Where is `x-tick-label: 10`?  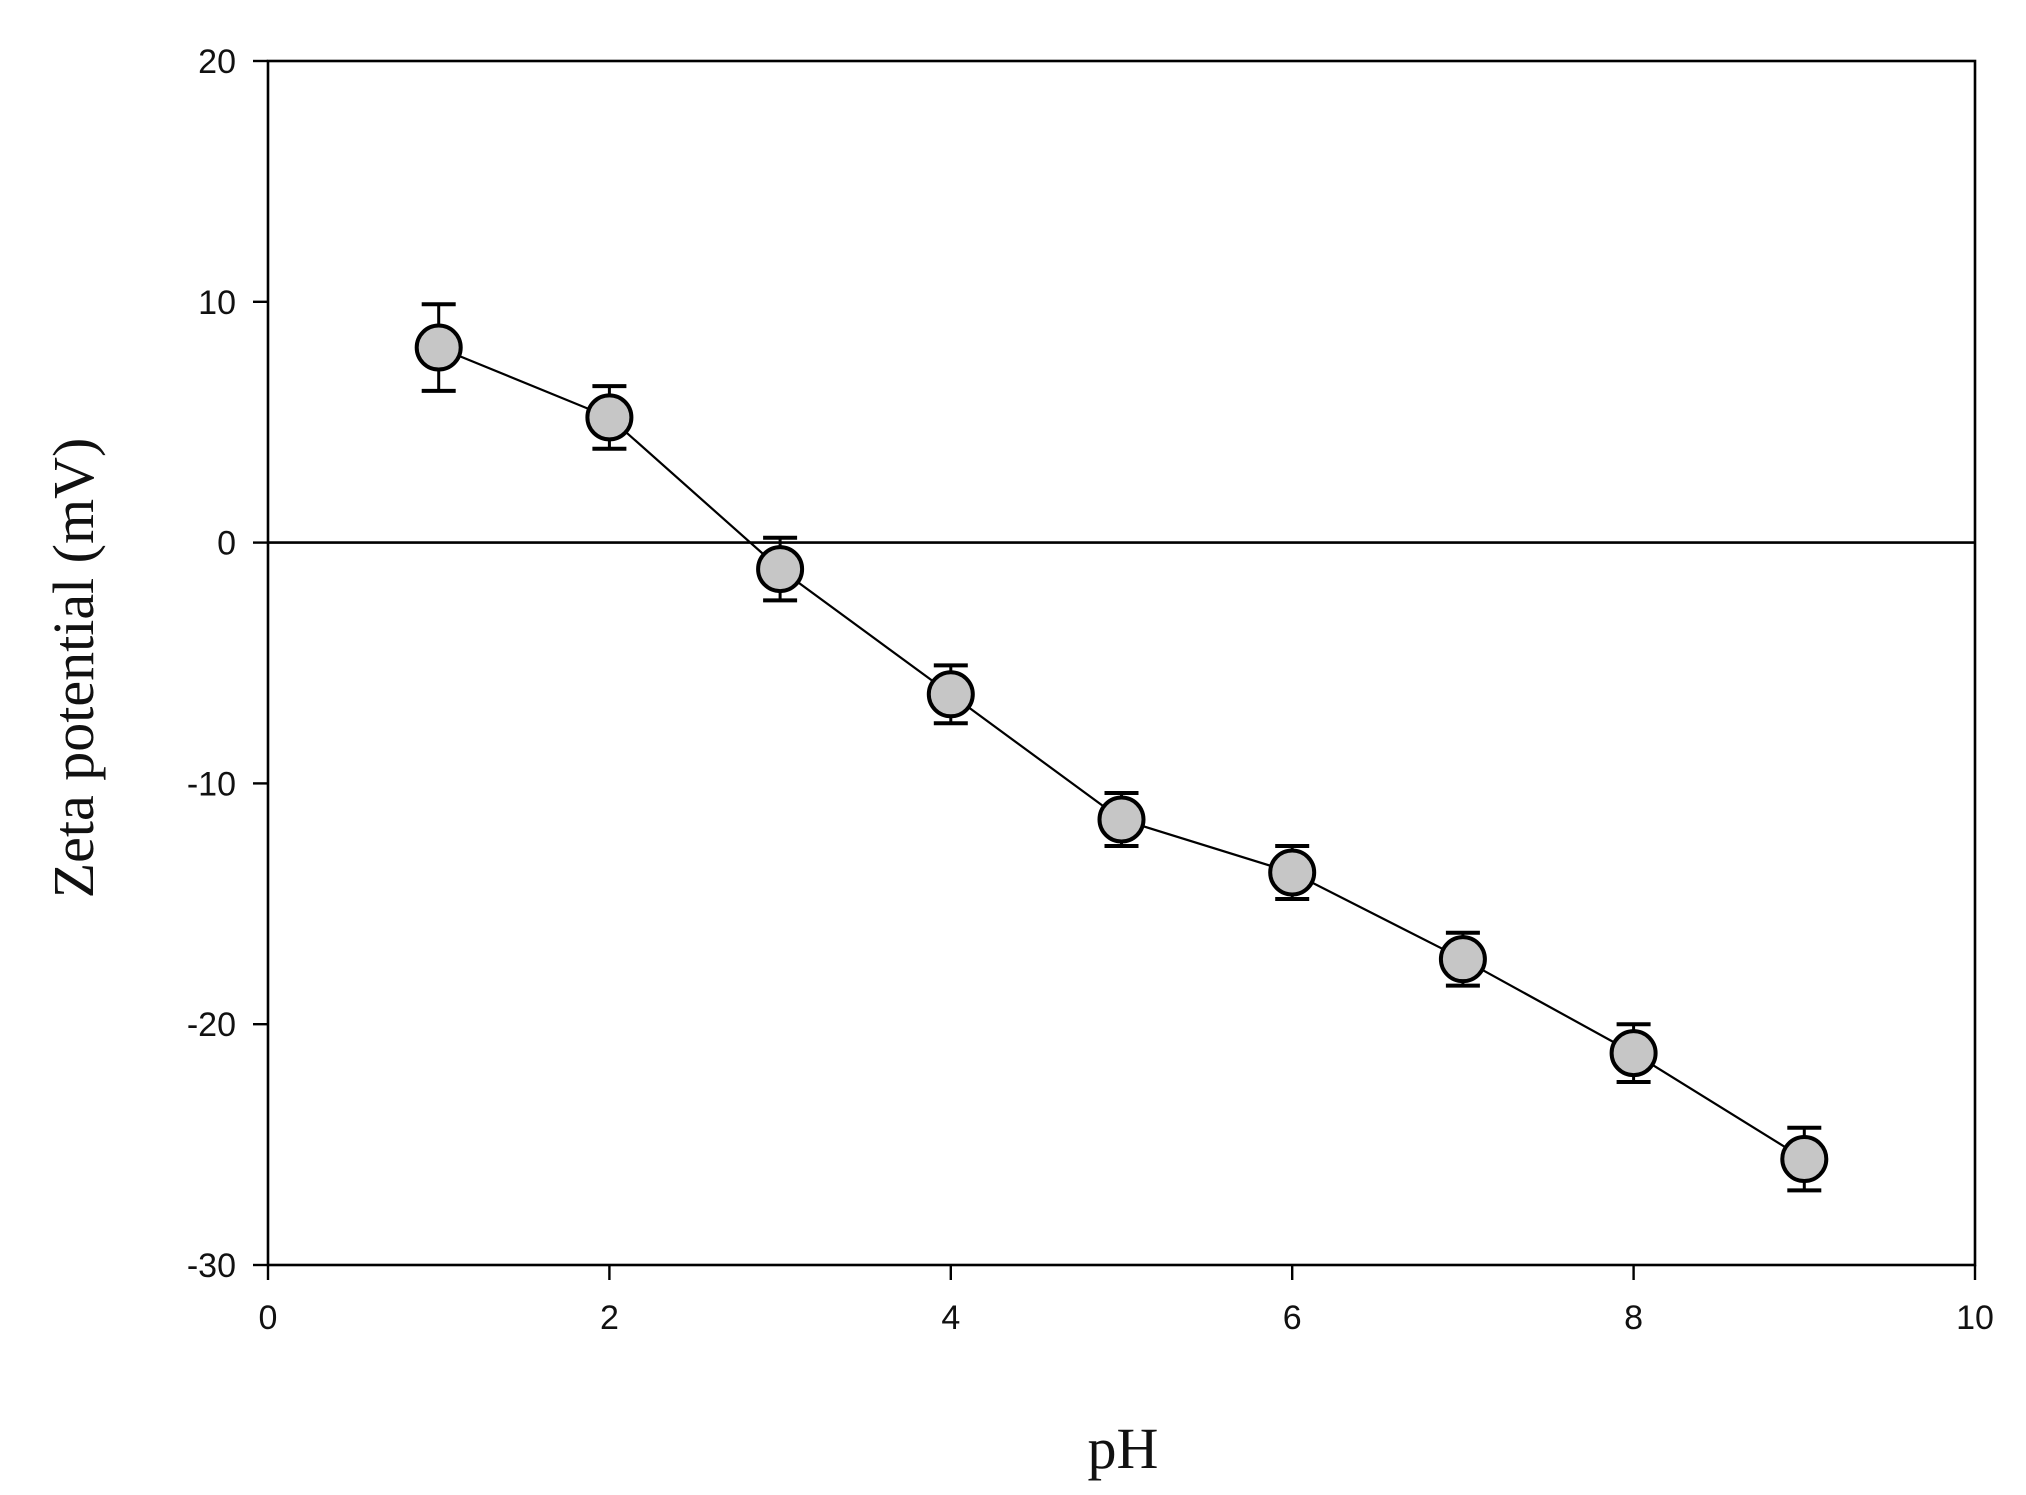 x-tick-label: 10 is located at coordinates (1975, 1318).